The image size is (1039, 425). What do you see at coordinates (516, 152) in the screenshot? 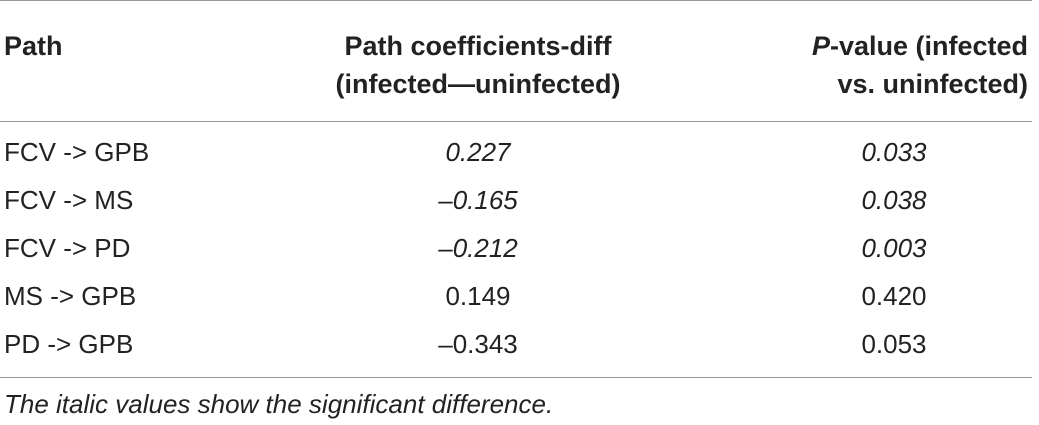
I see `table-row: FCV -> GPB 0.227 0.033` at bounding box center [516, 152].